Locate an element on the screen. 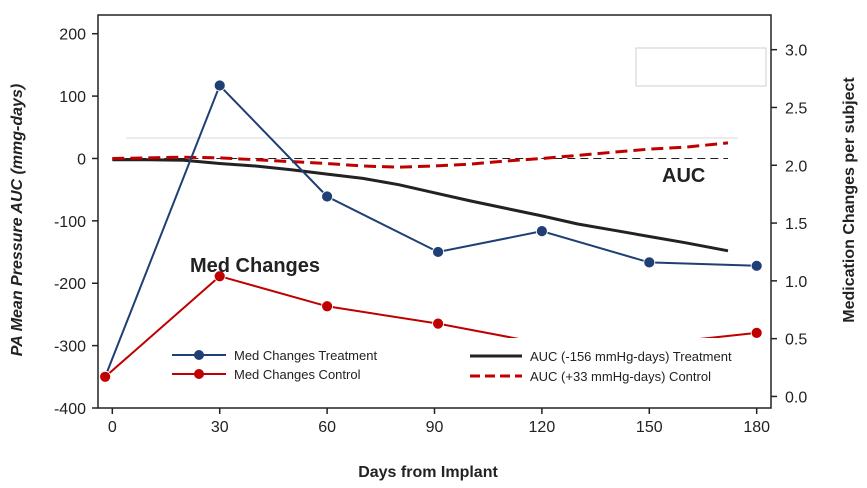 The width and height of the screenshot is (867, 488). y-right-axis-title: Medication Changes per subject is located at coordinates (849, 200).